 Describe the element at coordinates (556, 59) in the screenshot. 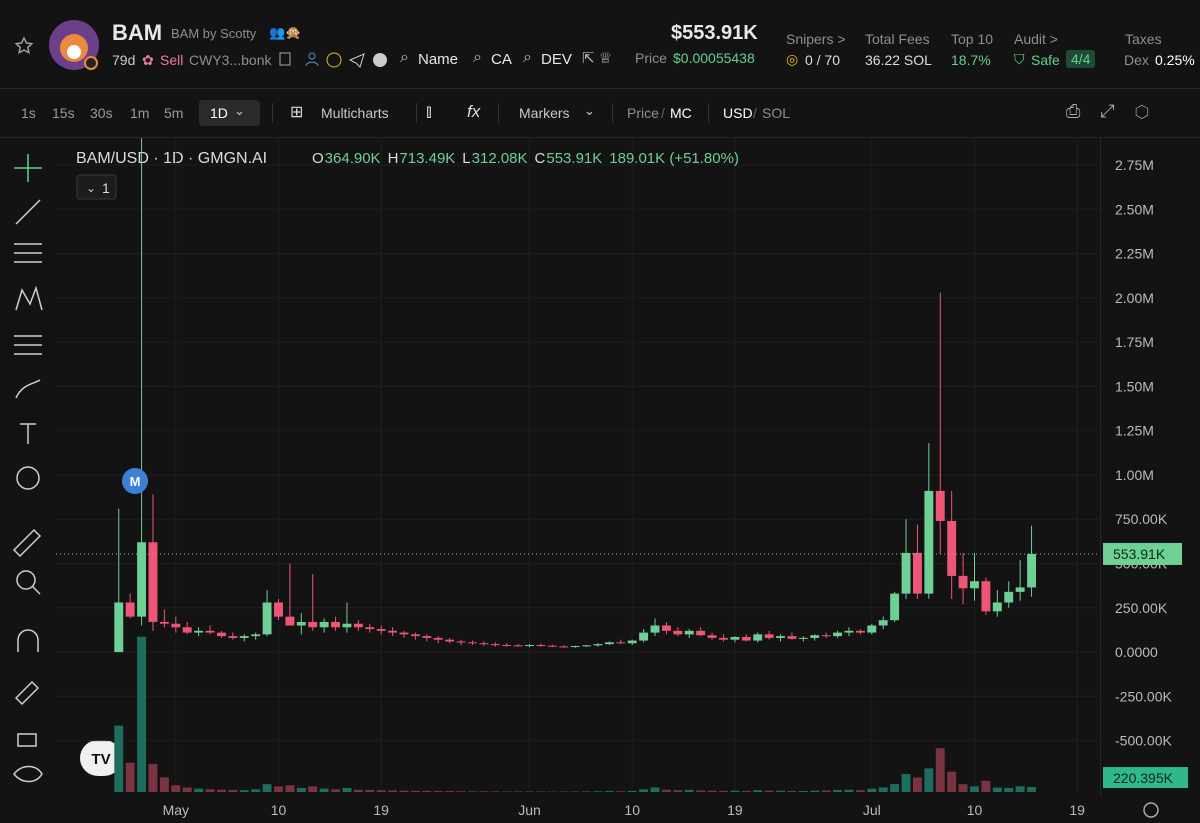

I see `link: DEV` at that location.